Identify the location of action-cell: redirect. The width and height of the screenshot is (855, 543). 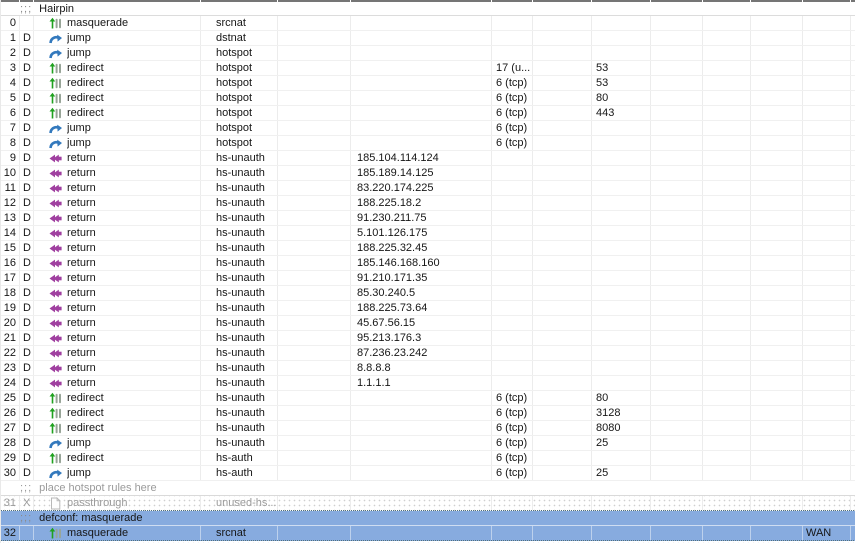
(117, 113).